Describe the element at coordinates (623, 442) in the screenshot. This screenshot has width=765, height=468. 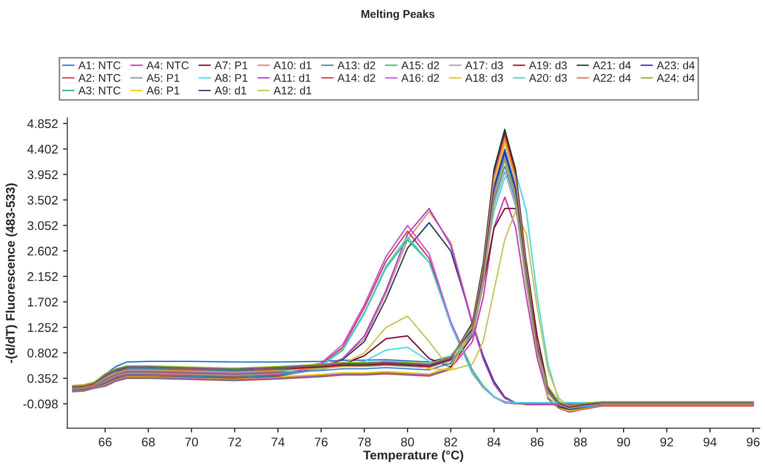
I see `x-tick-label: 90` at that location.